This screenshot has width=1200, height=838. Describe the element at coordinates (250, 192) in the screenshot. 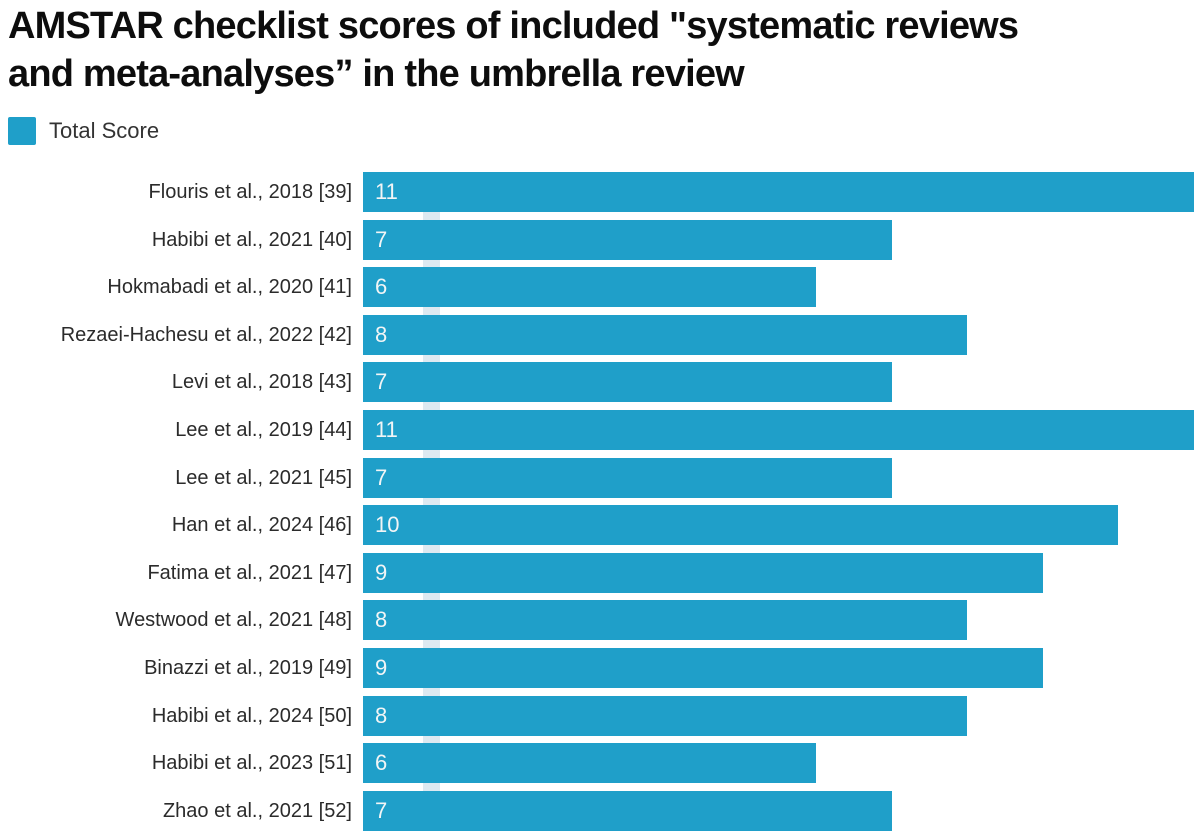

I see `category-label: Flouris et al., 2018 [39]` at that location.